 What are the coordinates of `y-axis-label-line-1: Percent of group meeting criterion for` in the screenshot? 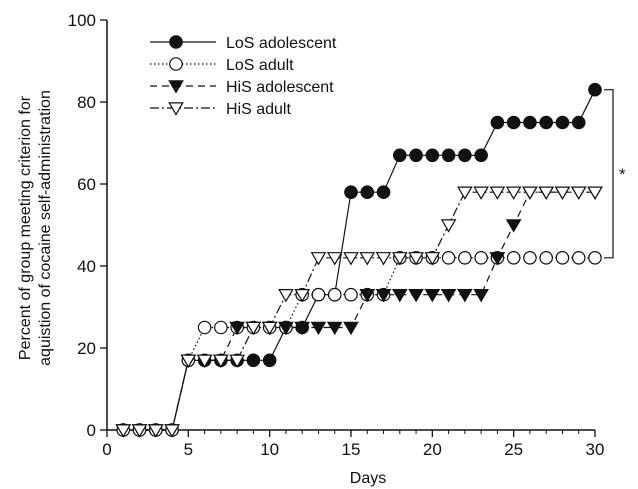 It's located at (25, 227).